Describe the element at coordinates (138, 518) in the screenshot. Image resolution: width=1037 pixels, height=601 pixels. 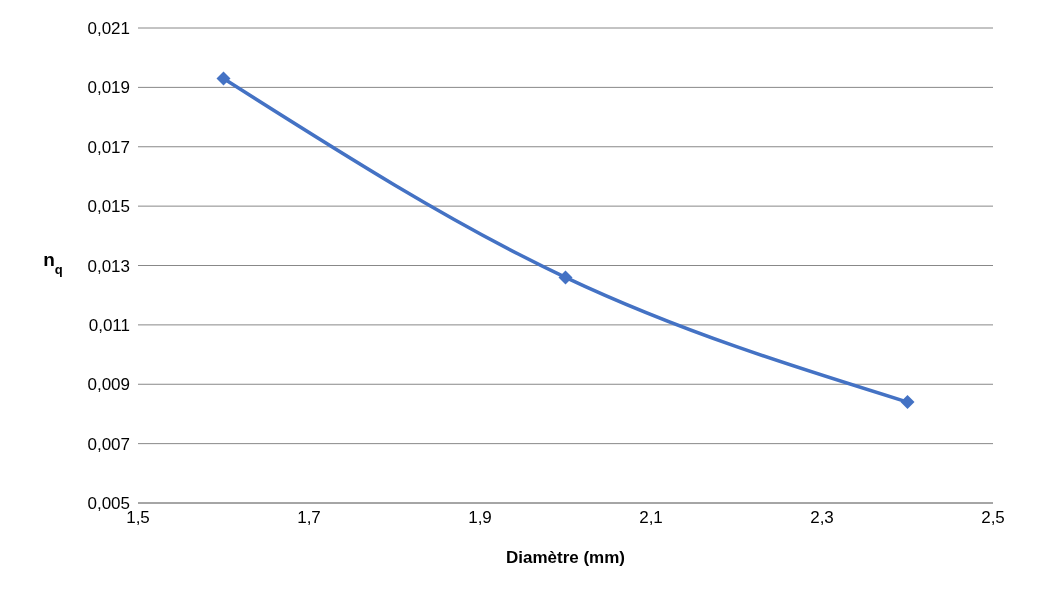
I see `x-tick-label: 1,5` at that location.